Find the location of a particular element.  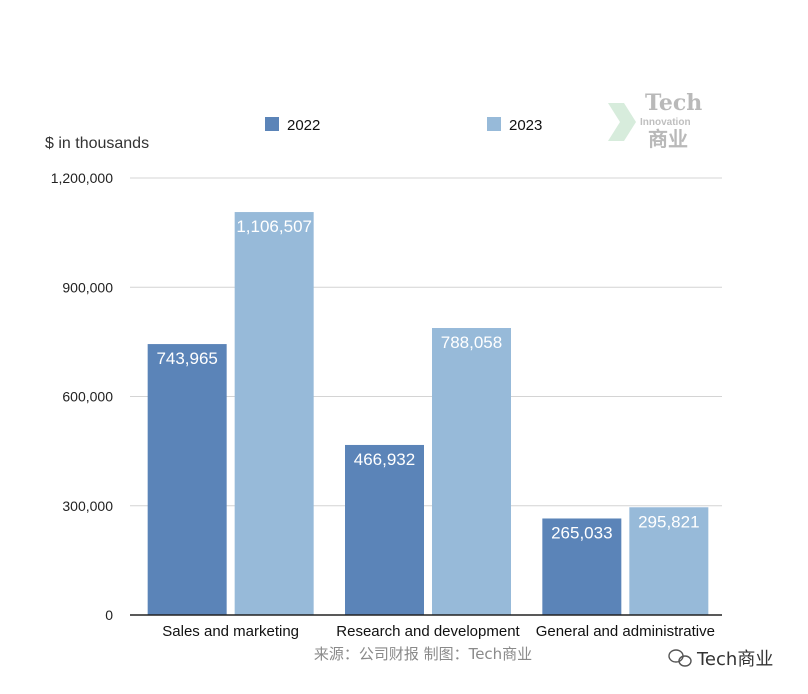

y-tick-label: 900,000 is located at coordinates (87, 287).